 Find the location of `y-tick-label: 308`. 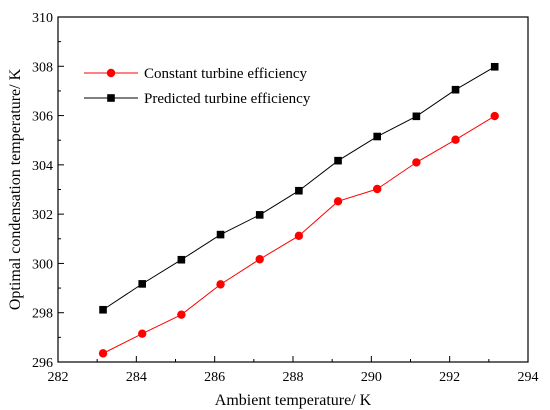

y-tick-label: 308 is located at coordinates (42, 67).